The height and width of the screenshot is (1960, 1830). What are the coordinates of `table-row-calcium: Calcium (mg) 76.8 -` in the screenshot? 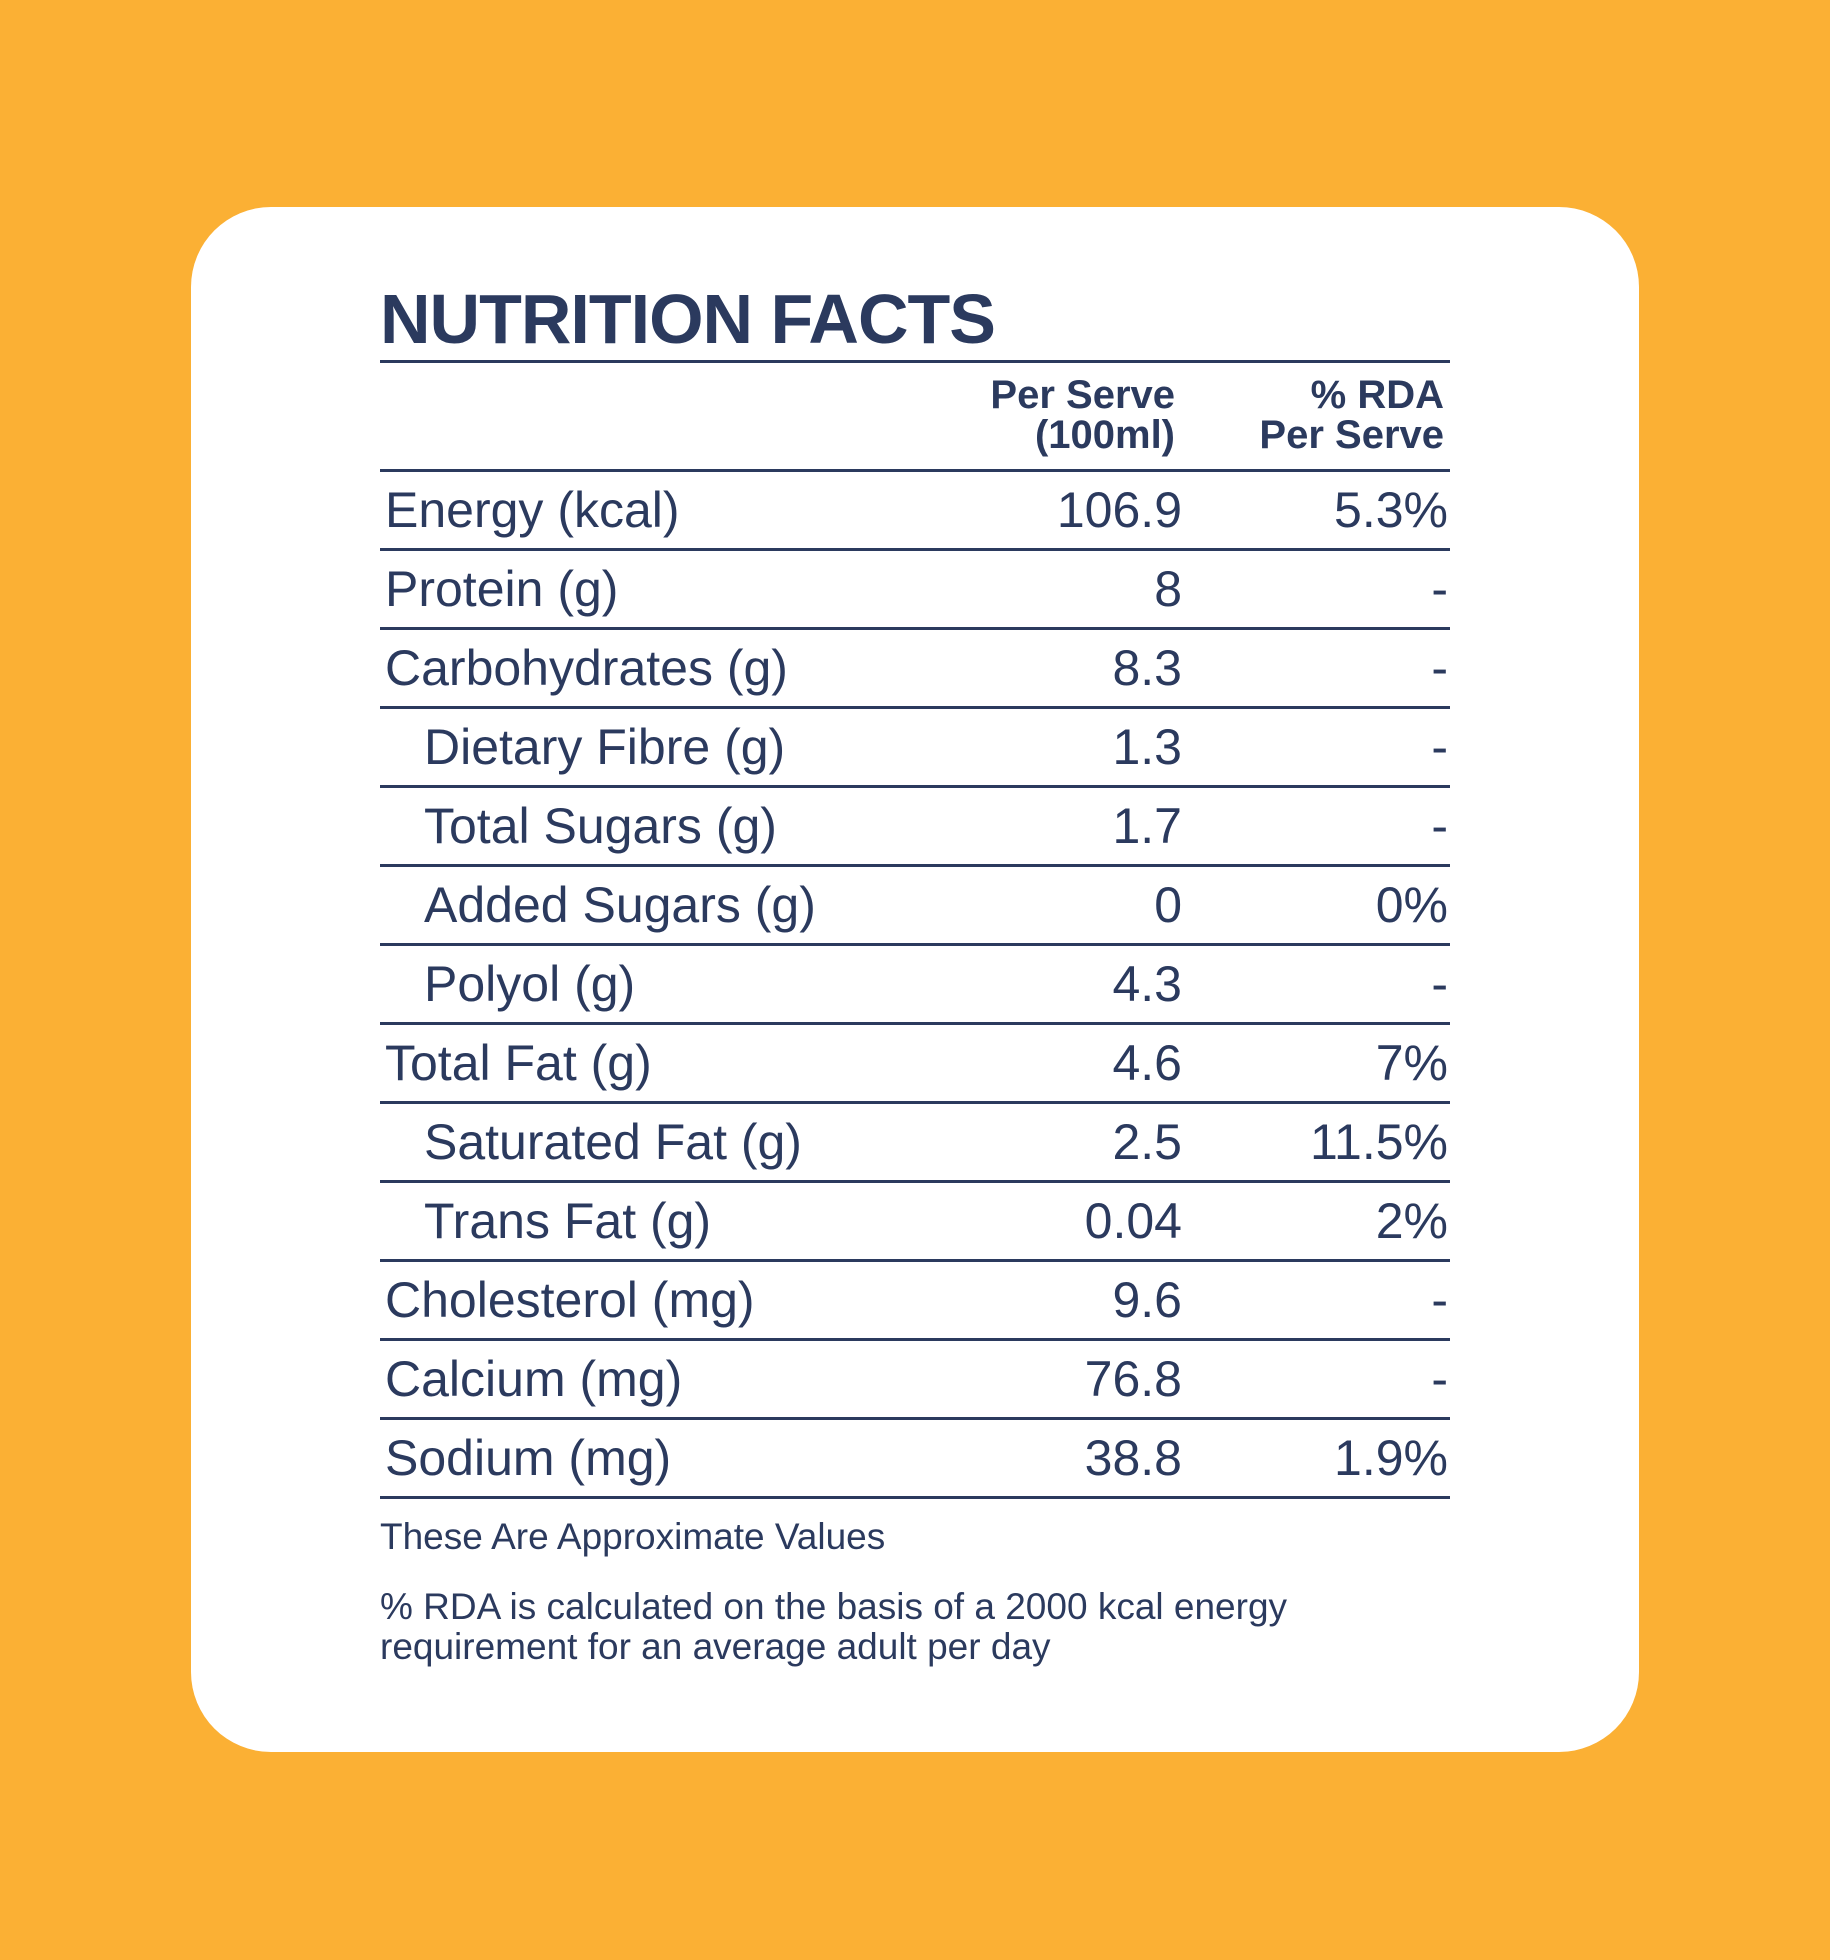 It's located at (915, 1380).